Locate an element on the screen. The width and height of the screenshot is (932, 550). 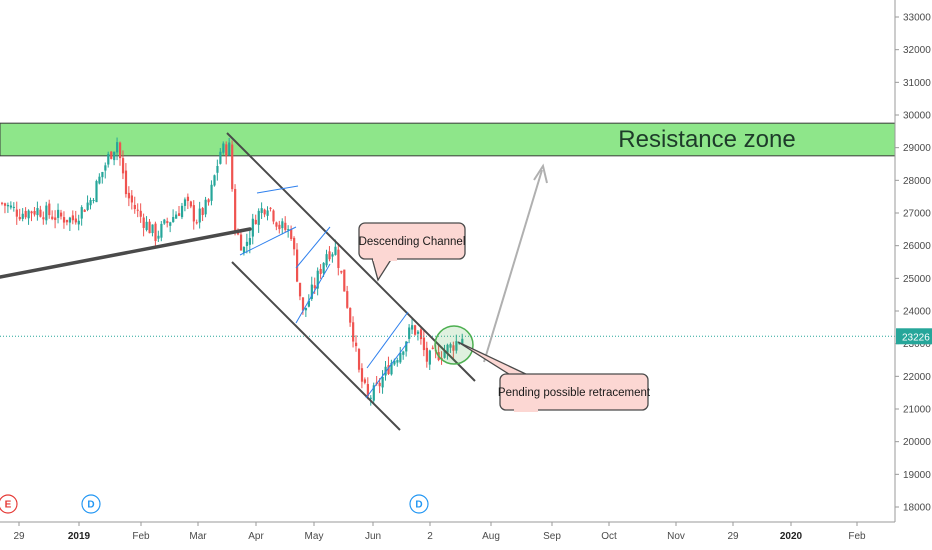
callout-joint is located at coordinates (385, 258).